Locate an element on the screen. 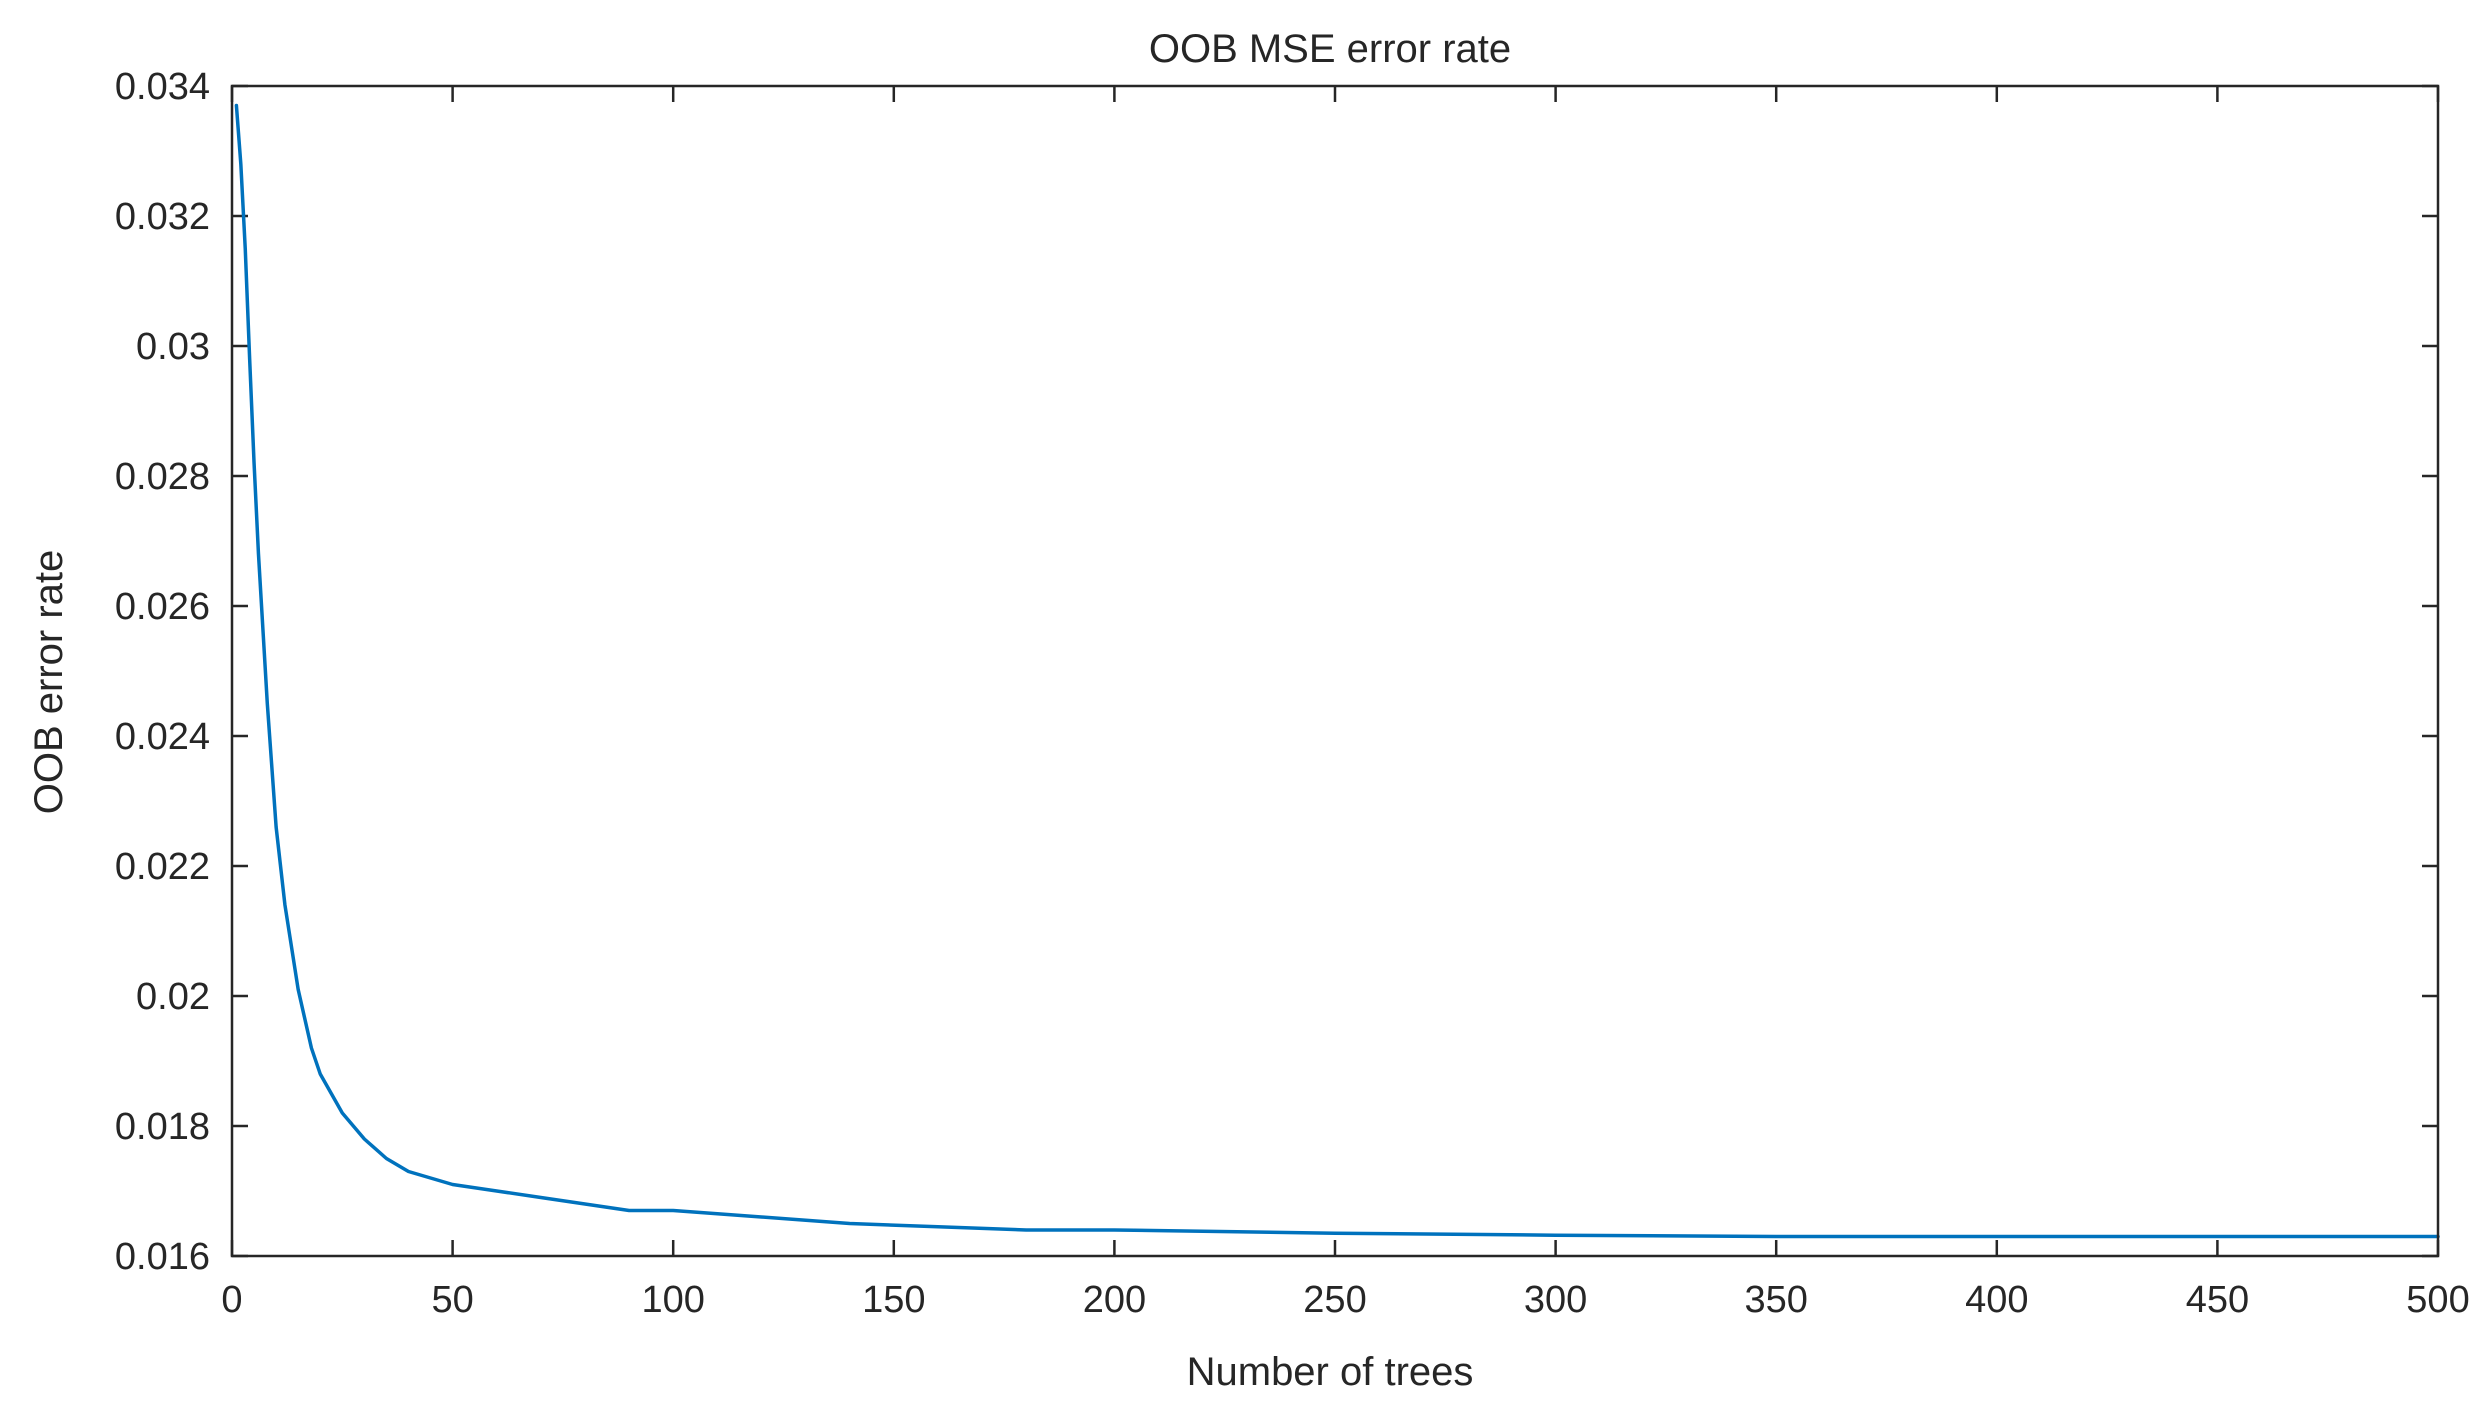 This screenshot has width=2492, height=1414. y-tick-label: 0.032 is located at coordinates (162, 217).